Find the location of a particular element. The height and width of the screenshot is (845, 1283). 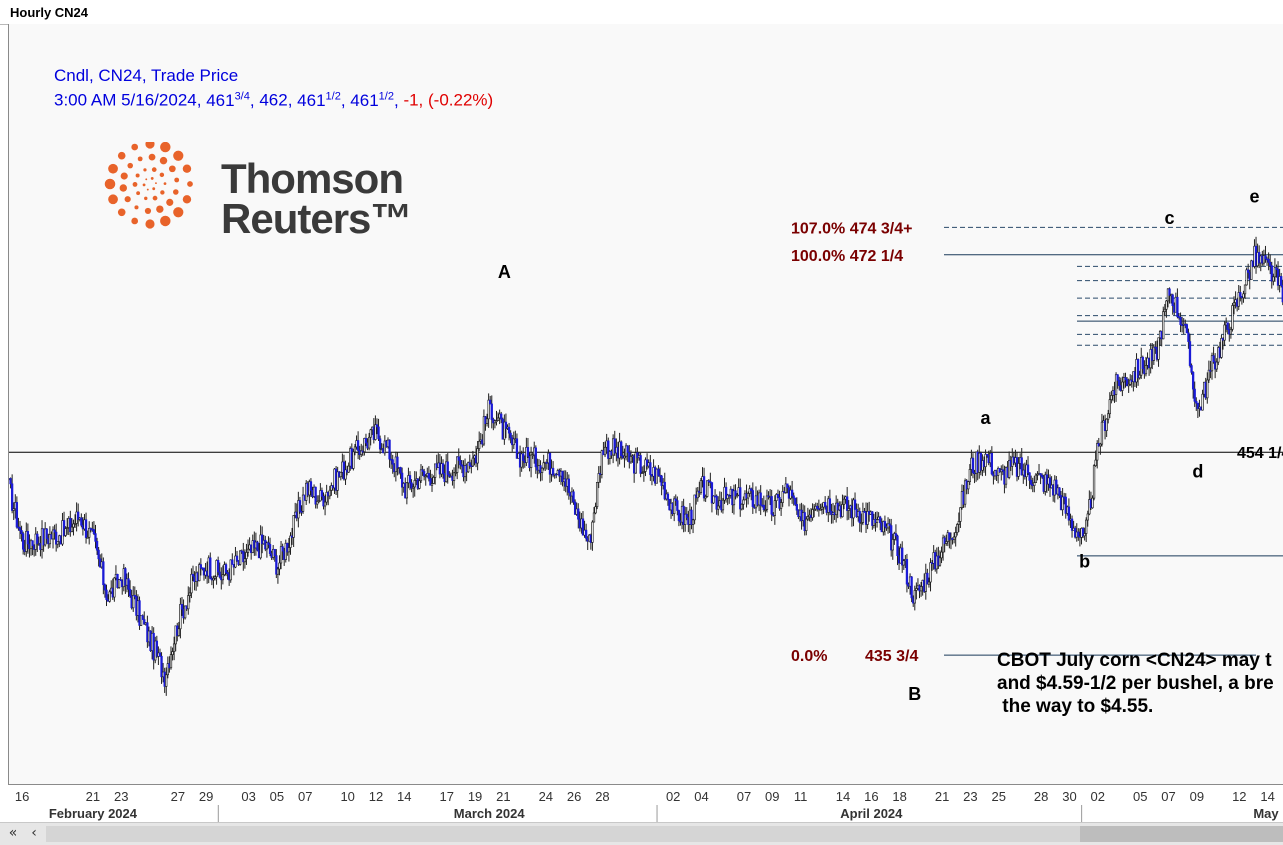

logo-word-reuters: Reuters™ is located at coordinates (316, 218).